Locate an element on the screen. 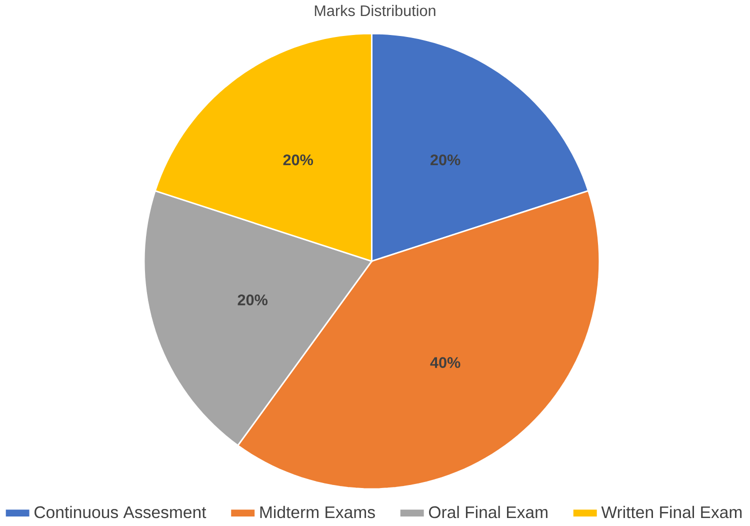  legend-label: Oral Final Exam is located at coordinates (488, 512).